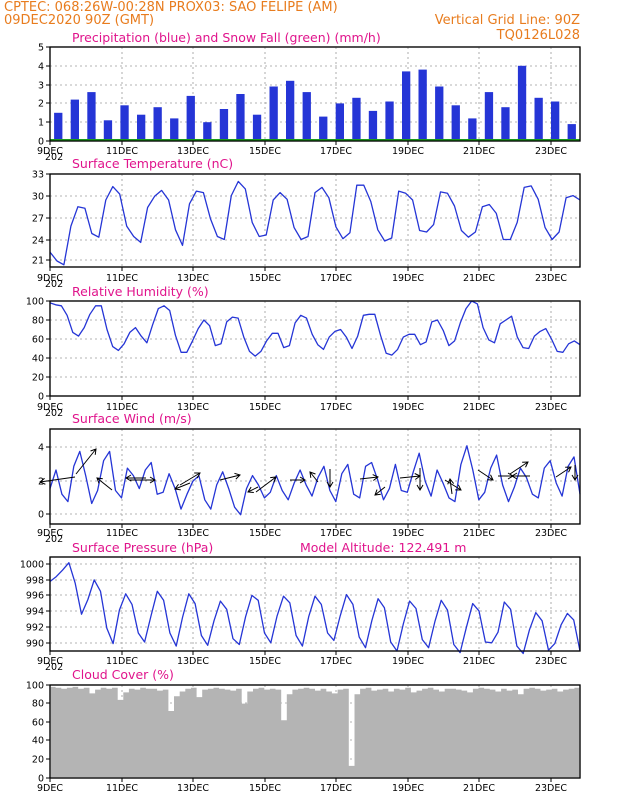 This screenshot has width=618, height=800. I want to click on series-line-temp, so click(315, 223).